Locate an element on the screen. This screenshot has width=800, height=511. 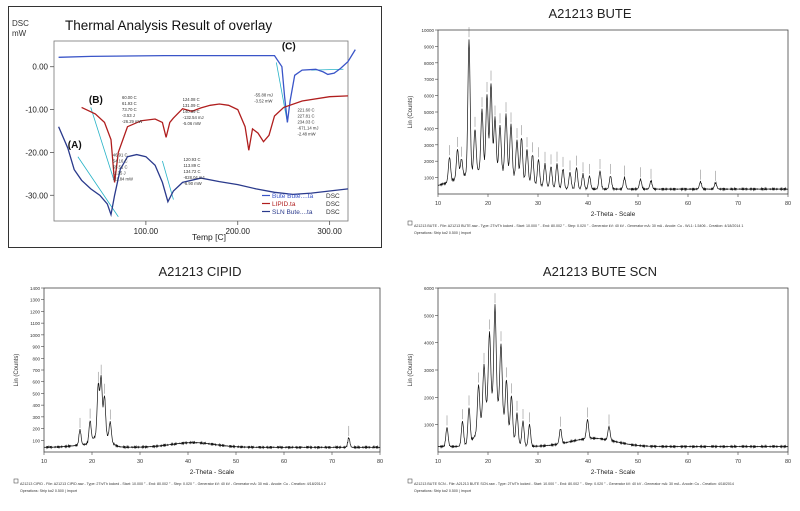
xrd-y-tick-label: 5000 is located at coordinates (429, 112).